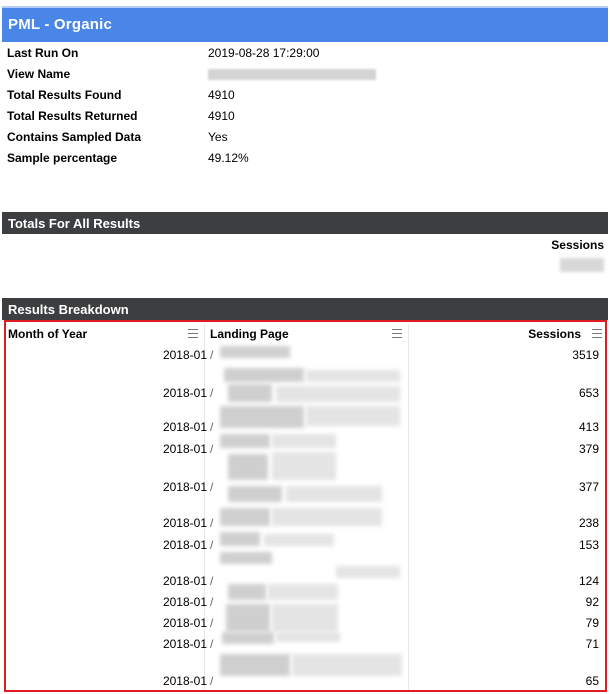 This screenshot has width=610, height=694. I want to click on column-header-sessions: Sessions, so click(554, 334).